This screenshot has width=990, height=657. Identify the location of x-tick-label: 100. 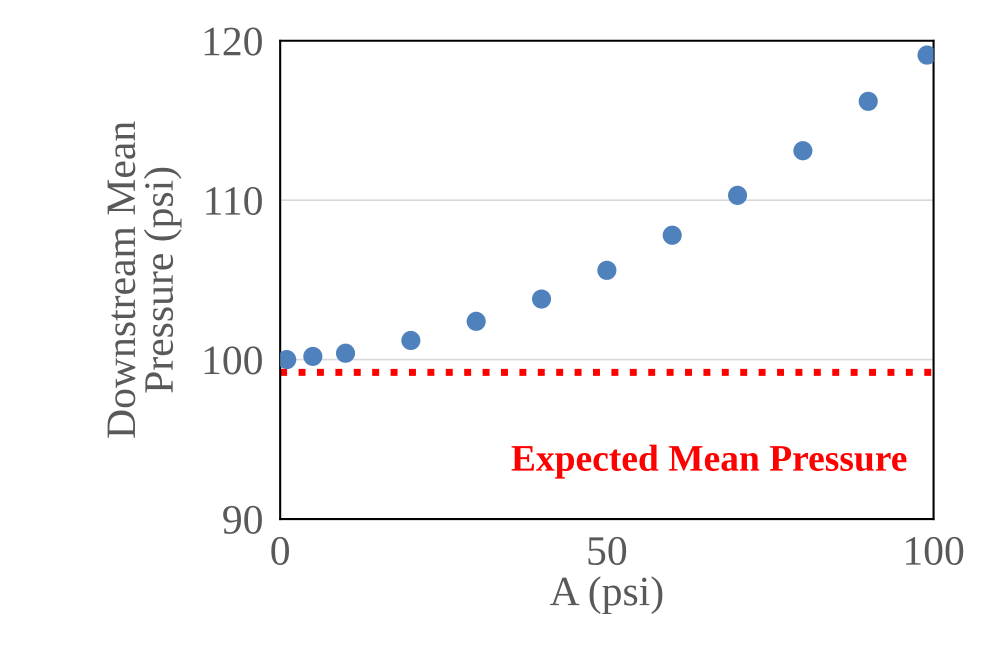
(935, 551).